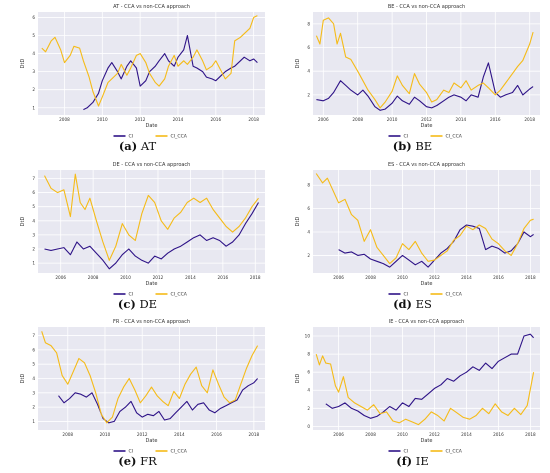 This screenshot has width=550, height=473. I want to click on caption-country: BE, so click(424, 146).